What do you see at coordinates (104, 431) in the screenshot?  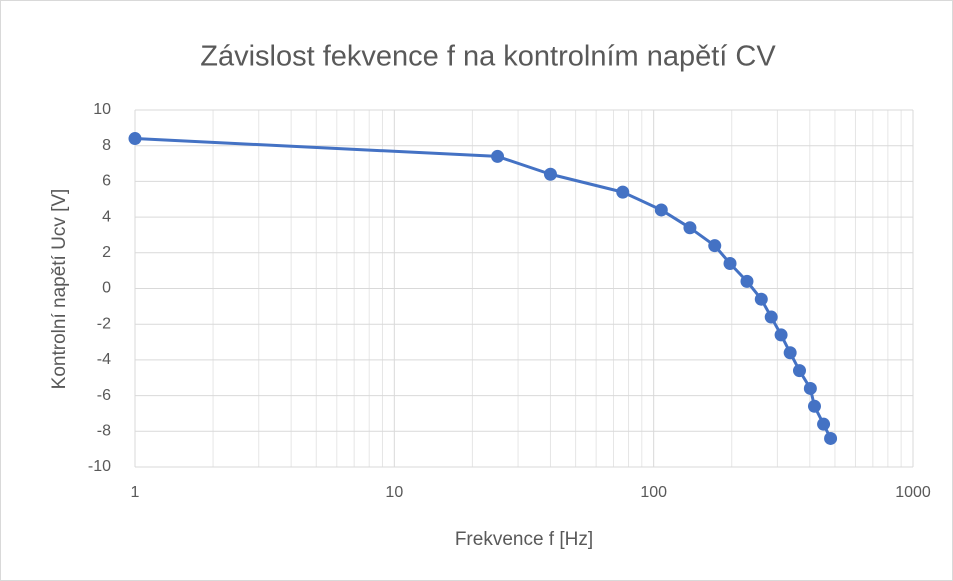 I see `y-tick-label: -8` at bounding box center [104, 431].